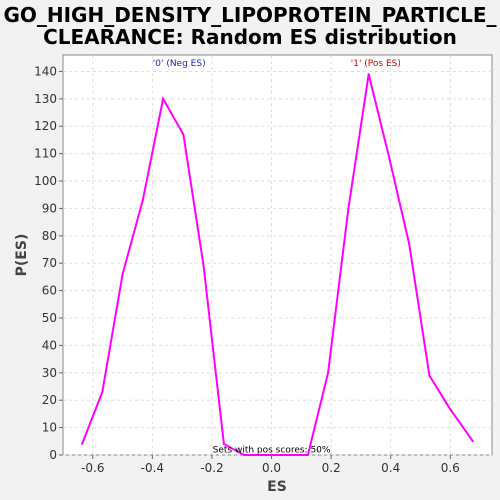 The image size is (500, 500). What do you see at coordinates (22, 255) in the screenshot?
I see `y-axis-label: P(ES)` at bounding box center [22, 255].